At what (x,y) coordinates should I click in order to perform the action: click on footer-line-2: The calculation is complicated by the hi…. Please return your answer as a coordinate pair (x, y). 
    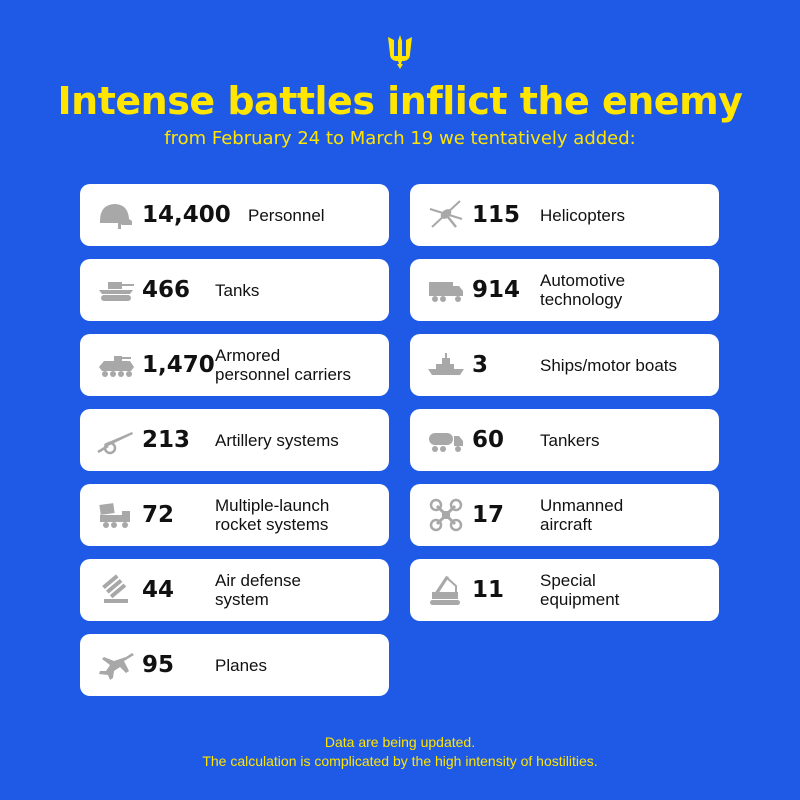
    Looking at the image, I should click on (400, 761).